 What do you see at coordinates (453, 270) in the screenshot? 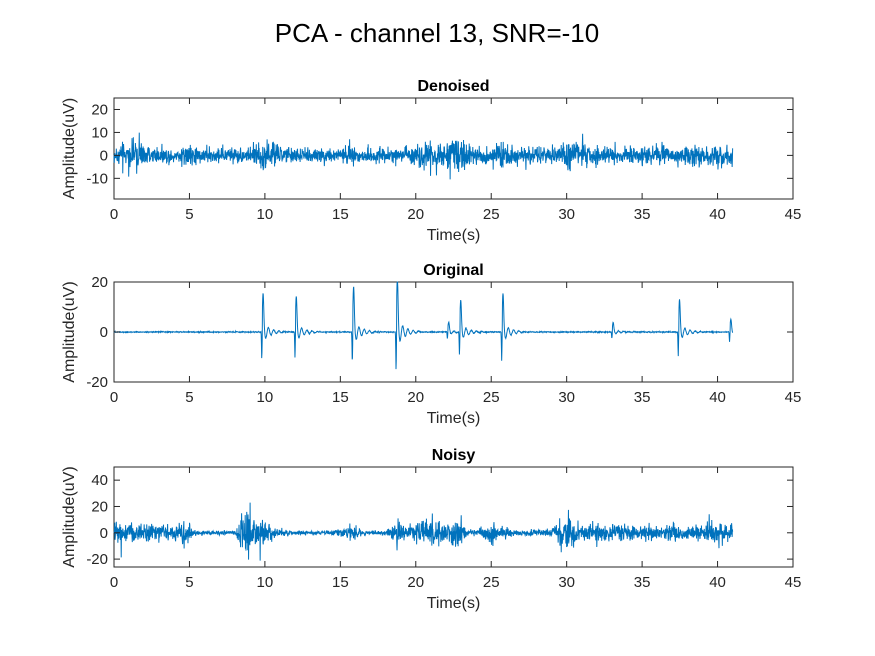
I see `subplot-title: Original` at bounding box center [453, 270].